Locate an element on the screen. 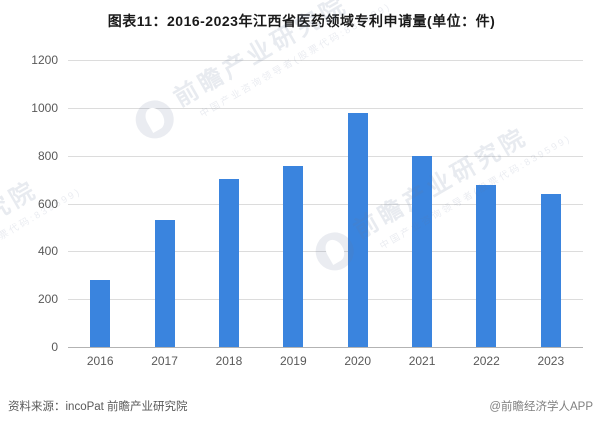  chart-title: 图表11：2016-2023年江西省医药领域专利申请量(单位：件) is located at coordinates (301, 21).